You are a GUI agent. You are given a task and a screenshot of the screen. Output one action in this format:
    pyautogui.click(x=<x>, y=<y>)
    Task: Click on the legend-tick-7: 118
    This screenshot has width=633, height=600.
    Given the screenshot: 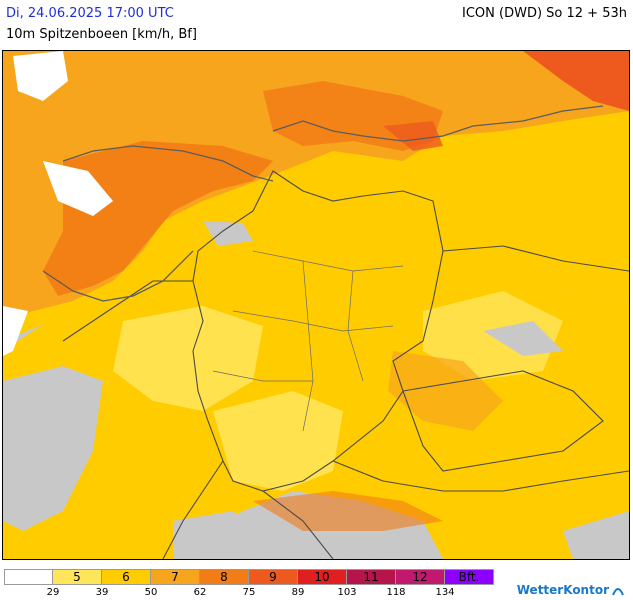 What is the action you would take?
    pyautogui.click(x=396, y=592)
    